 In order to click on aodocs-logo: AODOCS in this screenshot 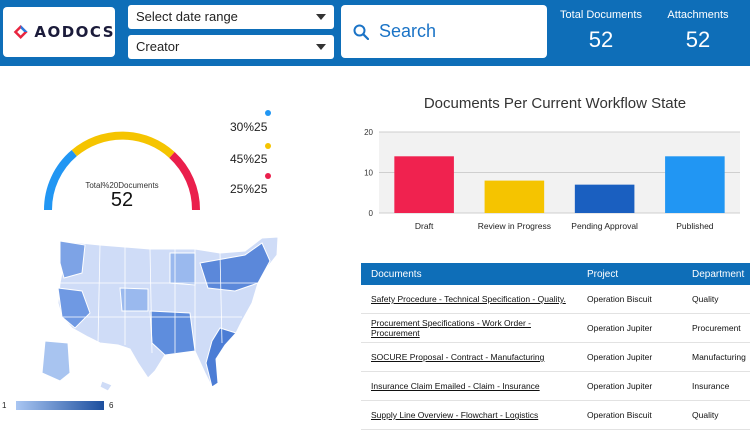, I will do `click(59, 32)`.